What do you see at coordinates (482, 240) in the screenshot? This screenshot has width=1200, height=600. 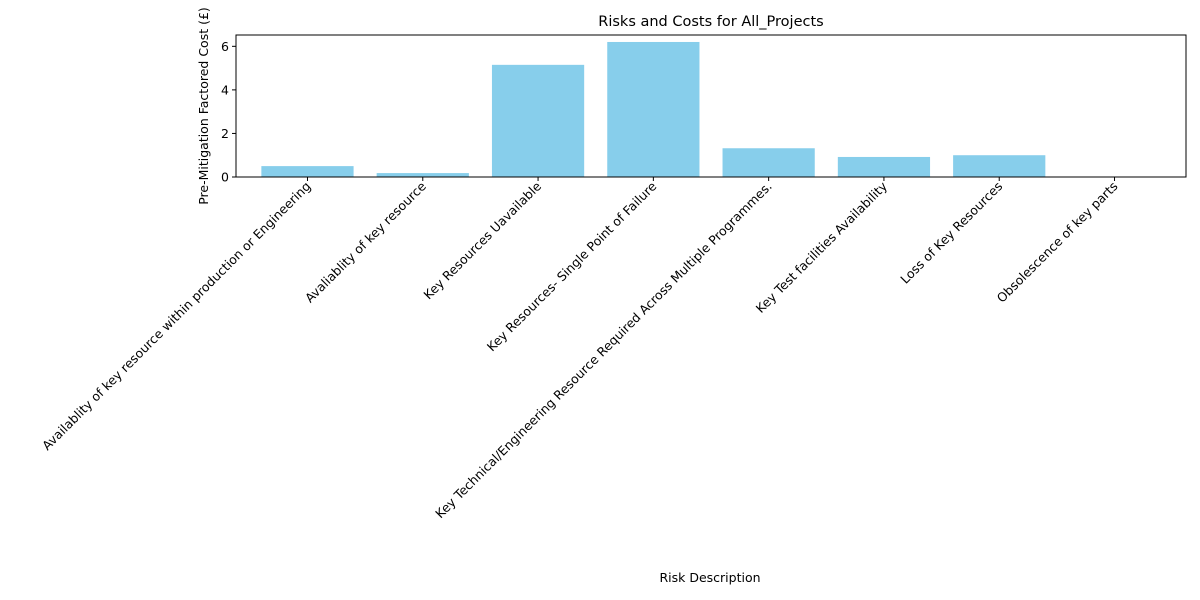 I see `x-tick-label: Key Resources Uavailable` at bounding box center [482, 240].